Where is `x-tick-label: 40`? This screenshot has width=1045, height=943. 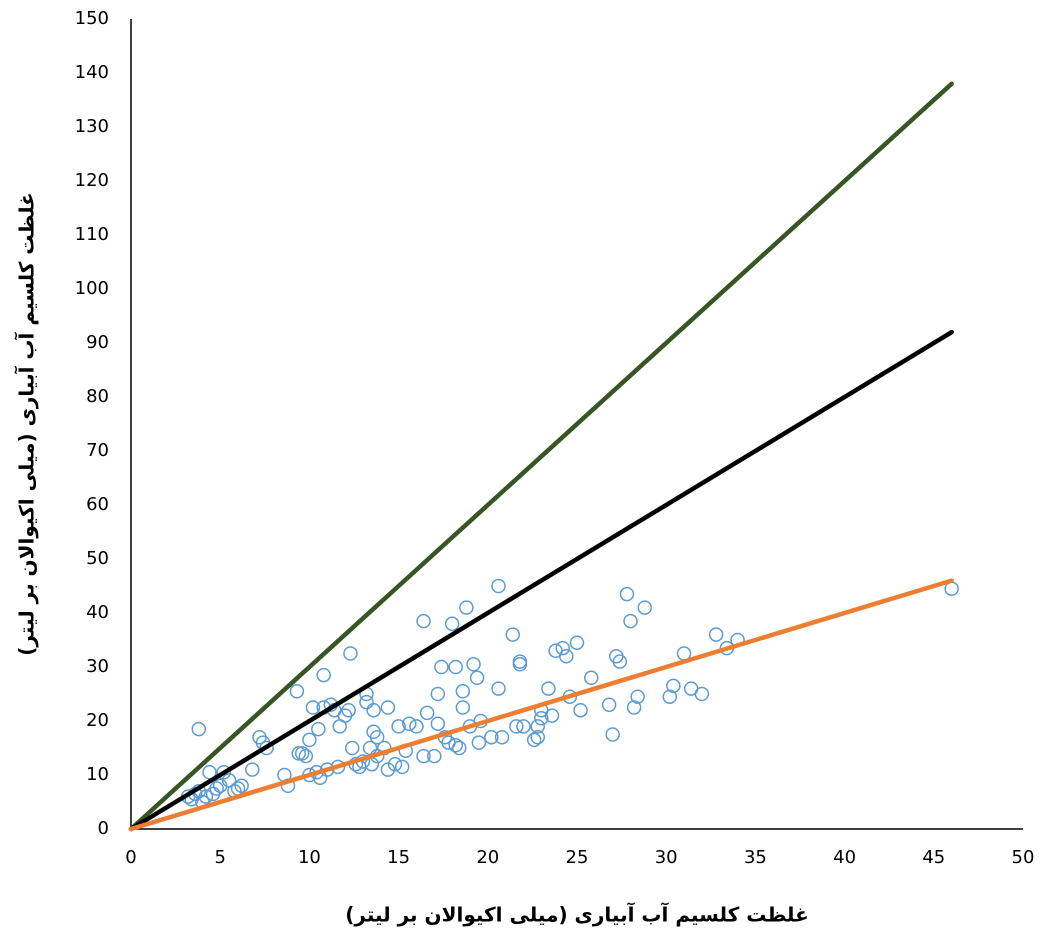
x-tick-label: 40 is located at coordinates (844, 857).